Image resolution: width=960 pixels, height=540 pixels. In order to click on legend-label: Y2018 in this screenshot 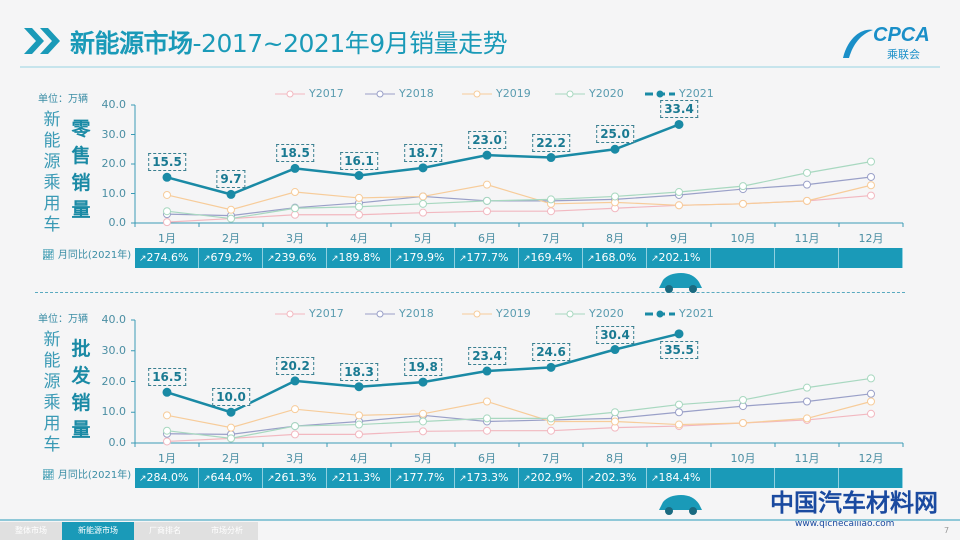, I will do `click(416, 93)`.